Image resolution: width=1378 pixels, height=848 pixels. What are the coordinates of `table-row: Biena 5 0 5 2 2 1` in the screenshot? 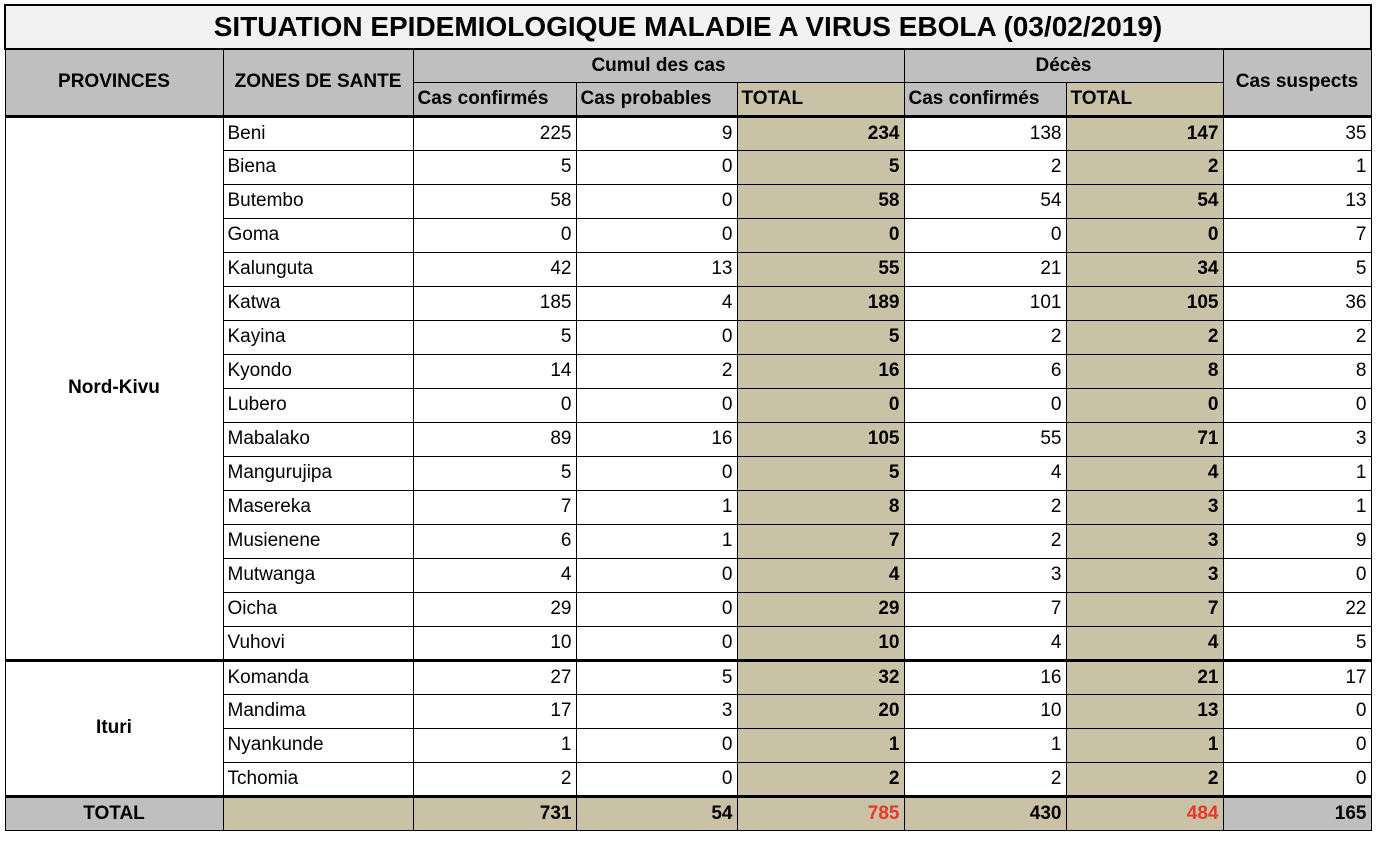 It's located at (688, 167).